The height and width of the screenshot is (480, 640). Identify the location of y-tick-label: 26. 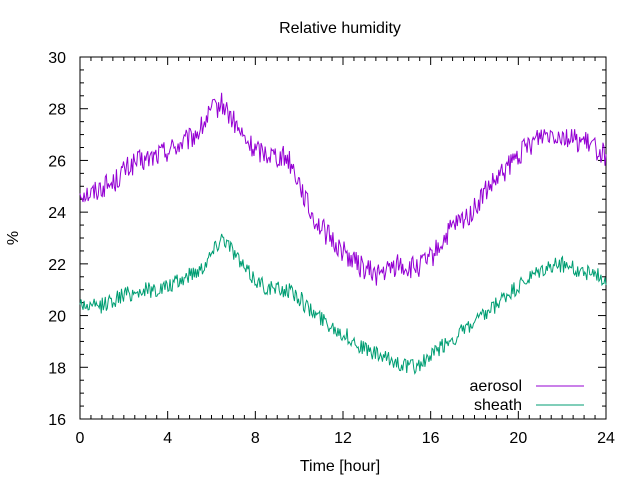
(57, 161).